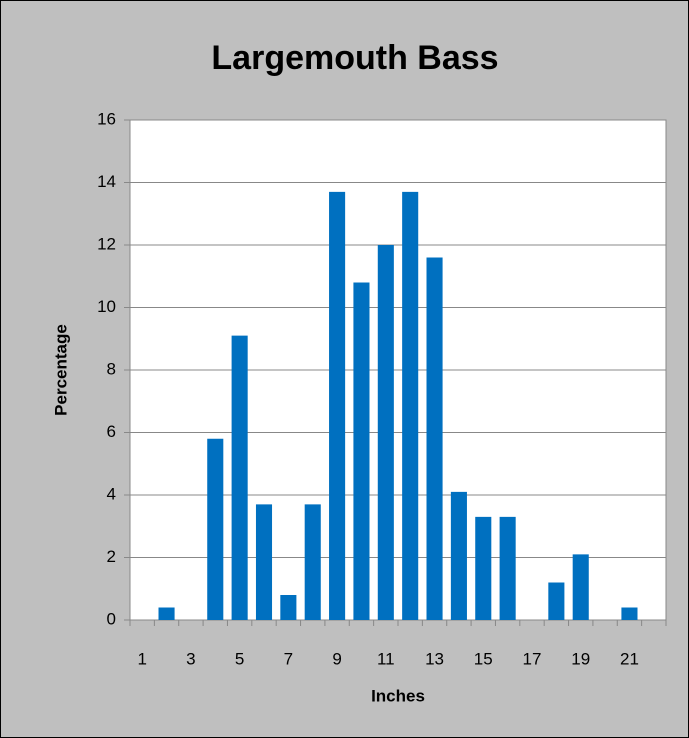 This screenshot has width=689, height=738. I want to click on y-axis-label: Percentage, so click(60, 370).